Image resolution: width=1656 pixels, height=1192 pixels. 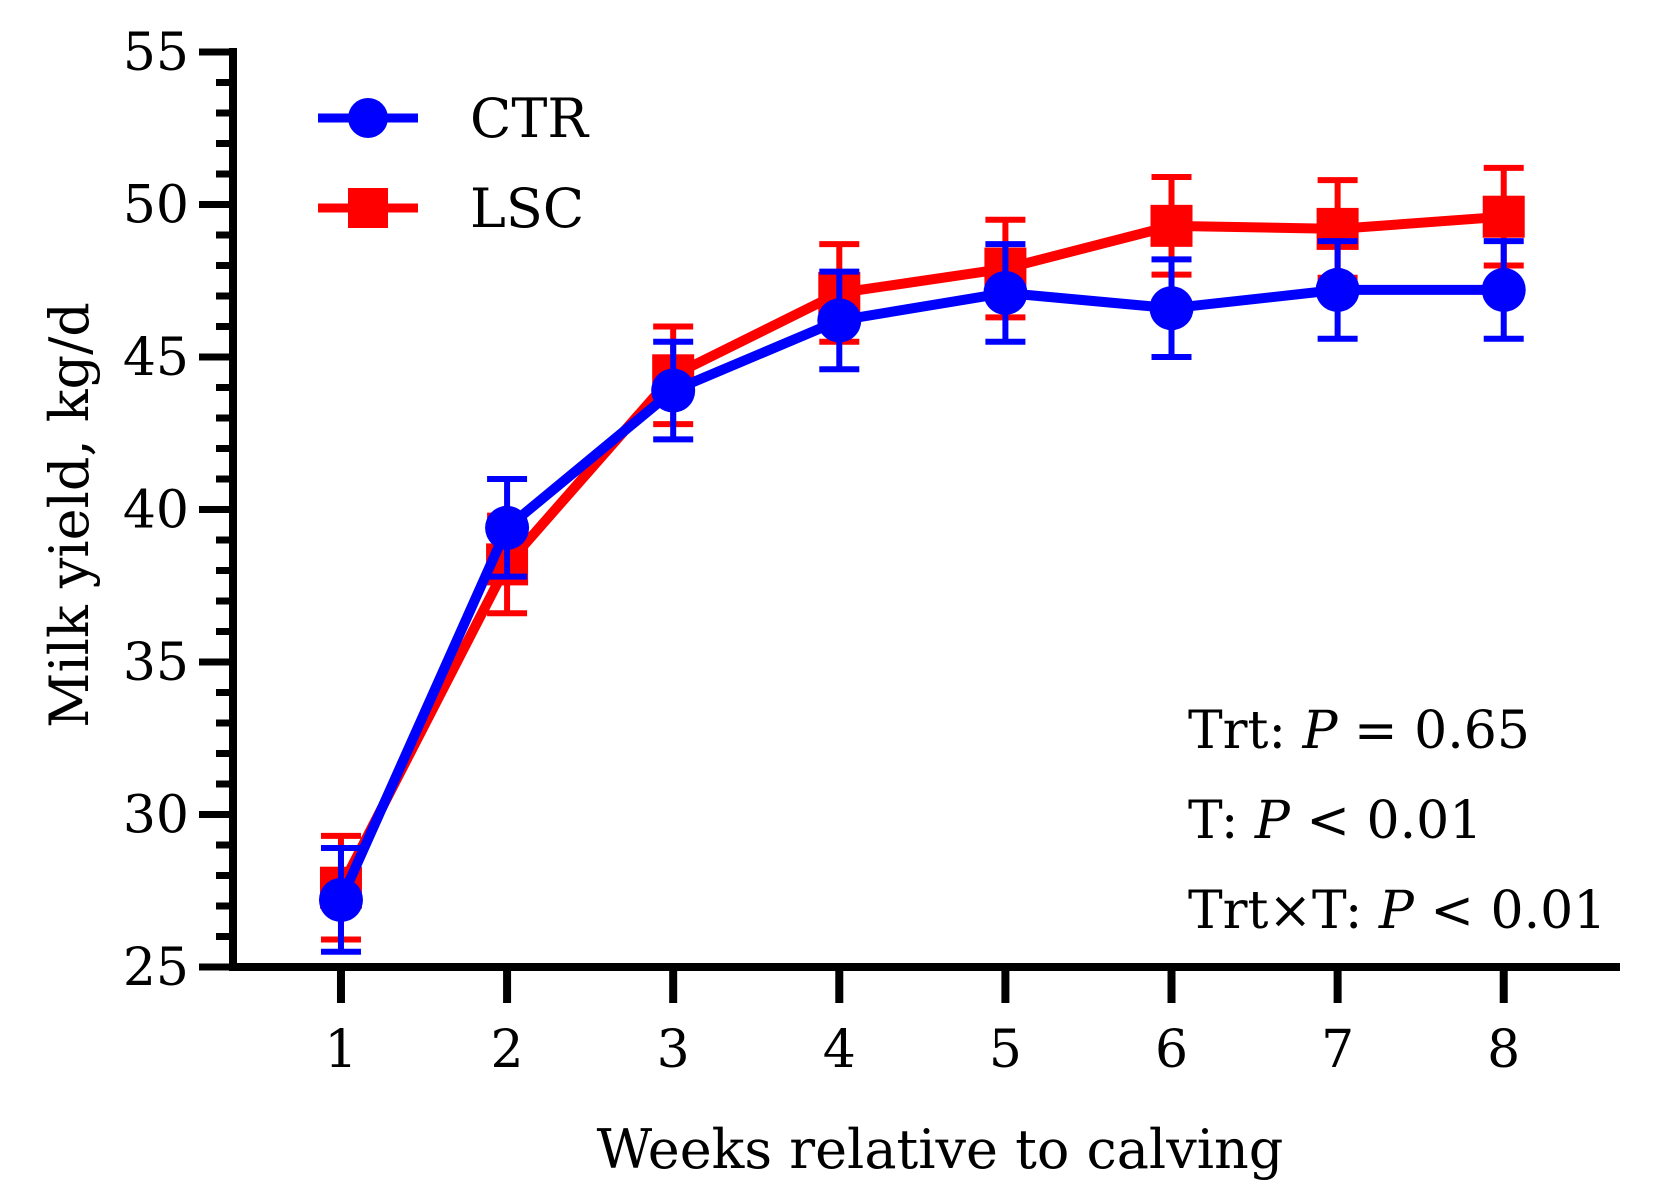 I want to click on y-axis-ticks: 25 30 35 40 45 50 55, so click(x=178, y=510).